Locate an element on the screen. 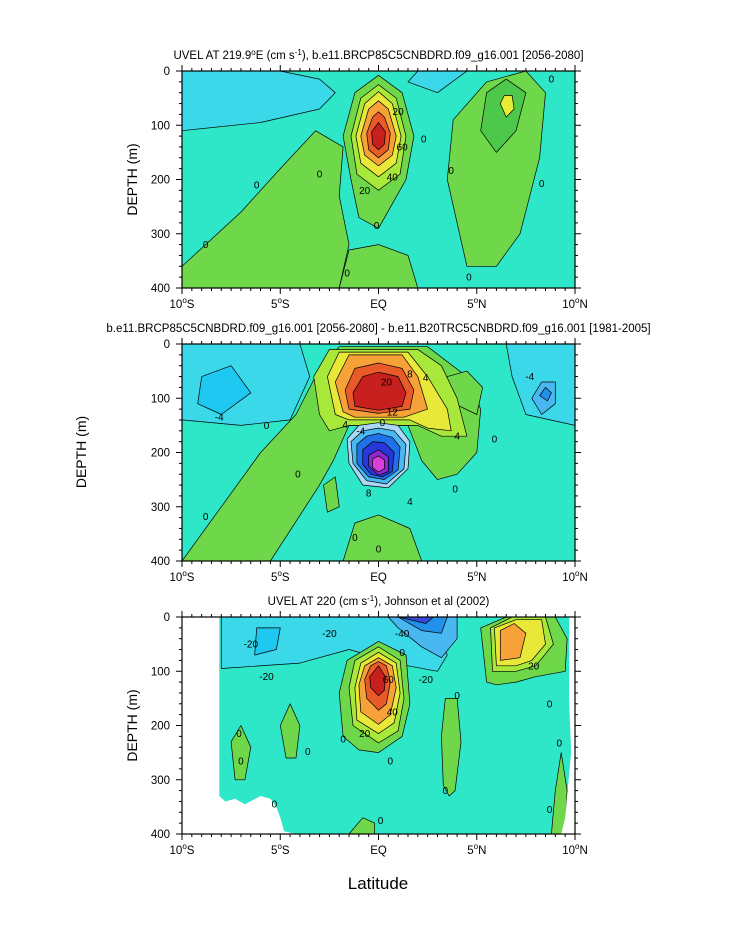 The image size is (733, 945). figure-xlabel: Latitude is located at coordinates (378, 883).